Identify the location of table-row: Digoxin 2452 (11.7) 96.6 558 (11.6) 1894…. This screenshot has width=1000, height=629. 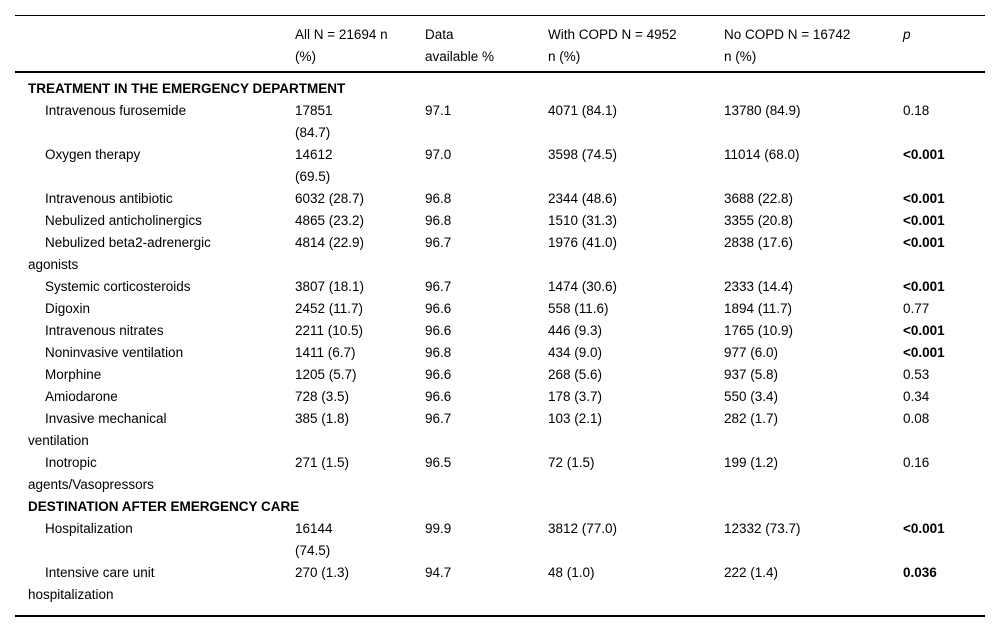
(500, 309).